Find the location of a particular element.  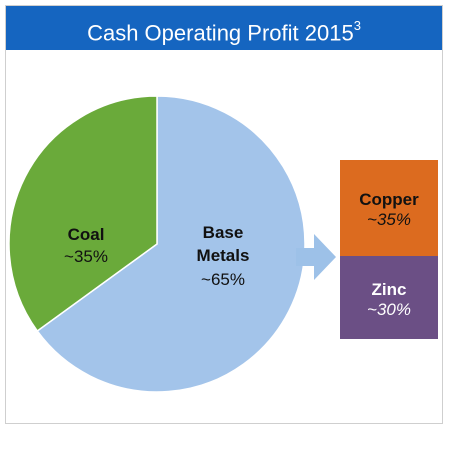

zinc-box: Zinc ~30% is located at coordinates (389, 297).